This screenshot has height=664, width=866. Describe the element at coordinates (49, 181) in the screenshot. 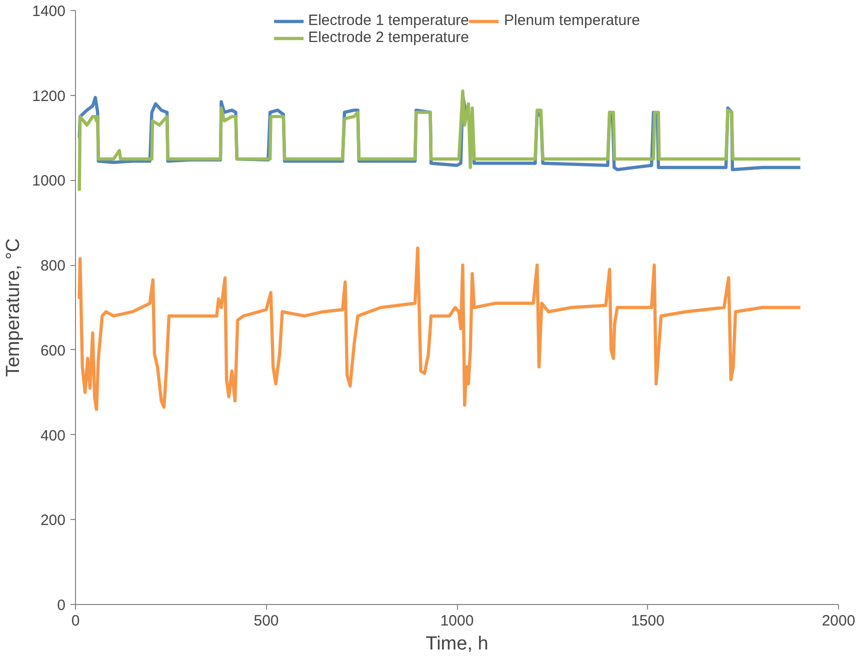

I see `y-tick-label: 1000` at that location.